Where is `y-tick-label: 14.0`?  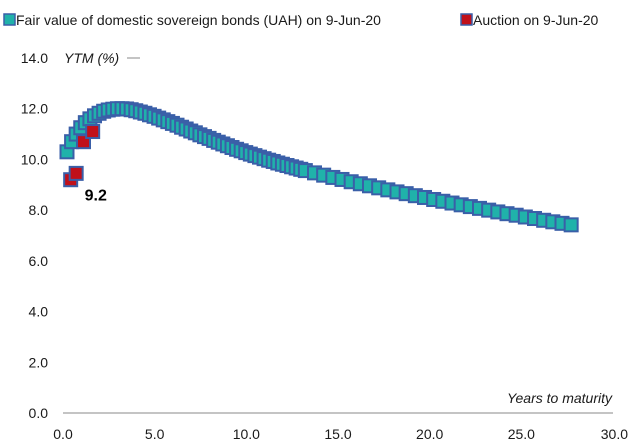 y-tick-label: 14.0 is located at coordinates (34, 58).